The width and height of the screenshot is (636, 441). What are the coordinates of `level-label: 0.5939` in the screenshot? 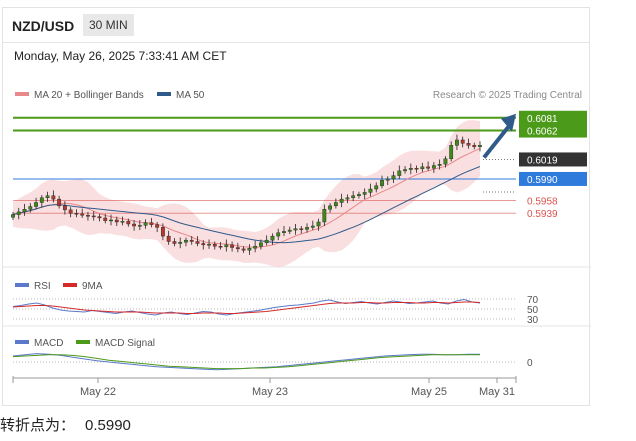 It's located at (542, 214).